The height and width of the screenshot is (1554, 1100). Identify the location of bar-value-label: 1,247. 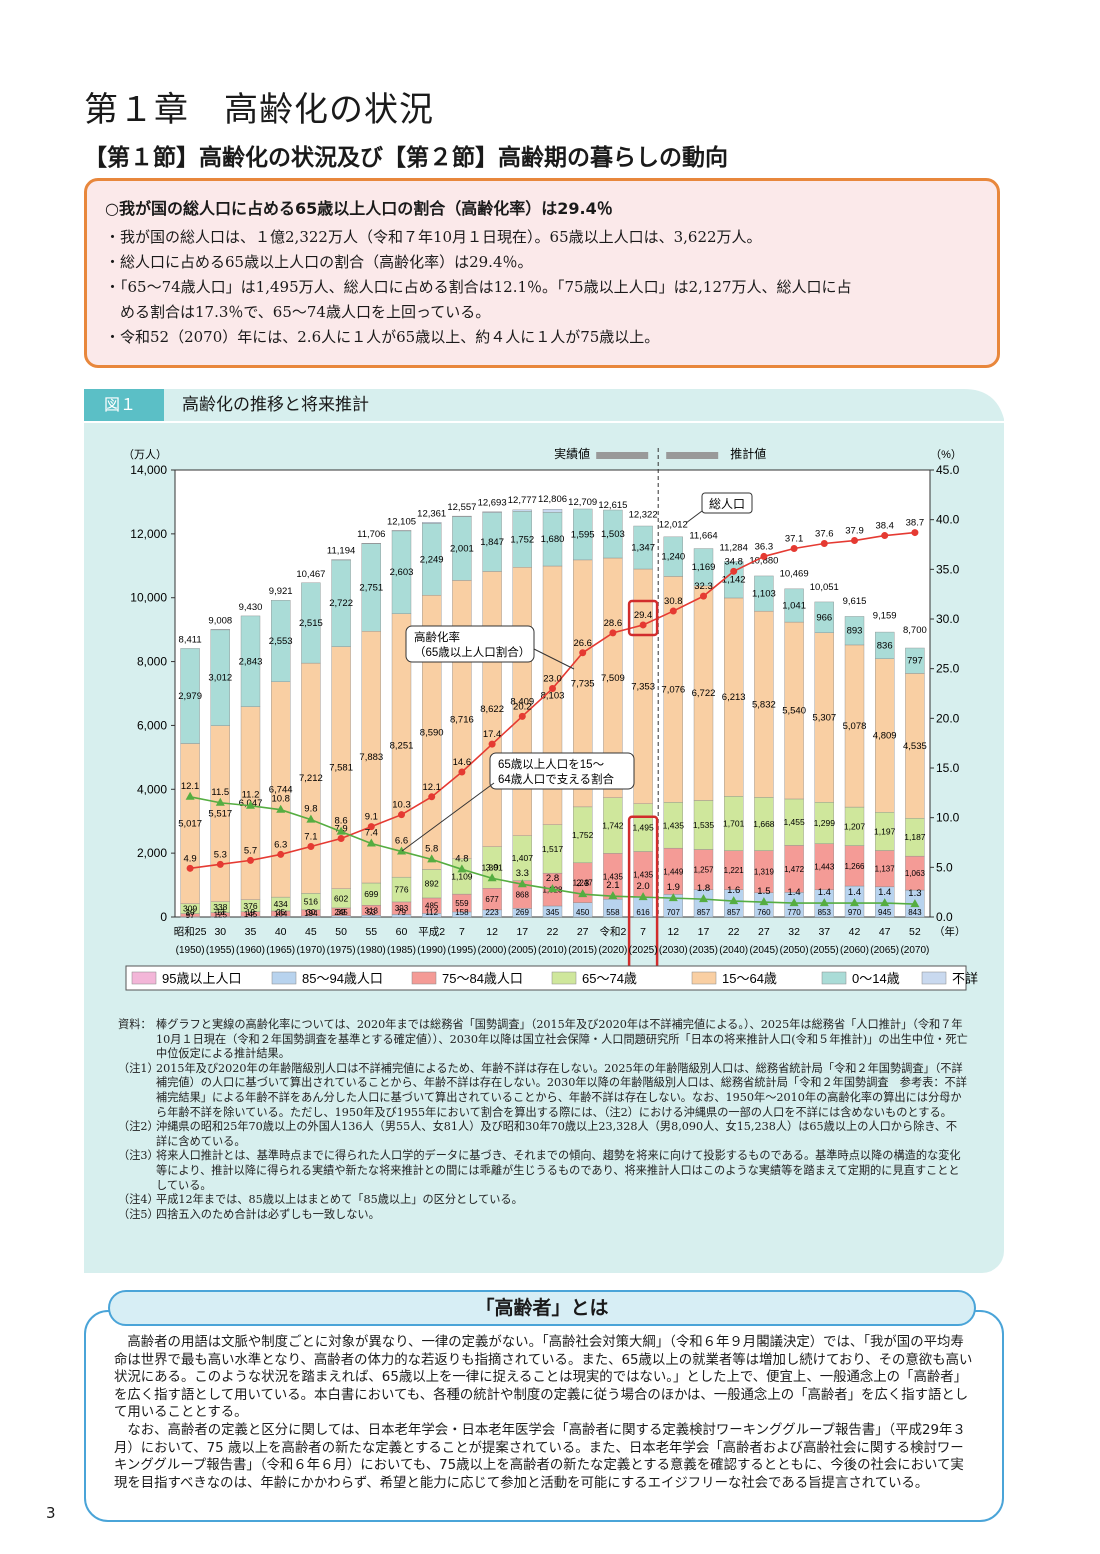
(583, 883).